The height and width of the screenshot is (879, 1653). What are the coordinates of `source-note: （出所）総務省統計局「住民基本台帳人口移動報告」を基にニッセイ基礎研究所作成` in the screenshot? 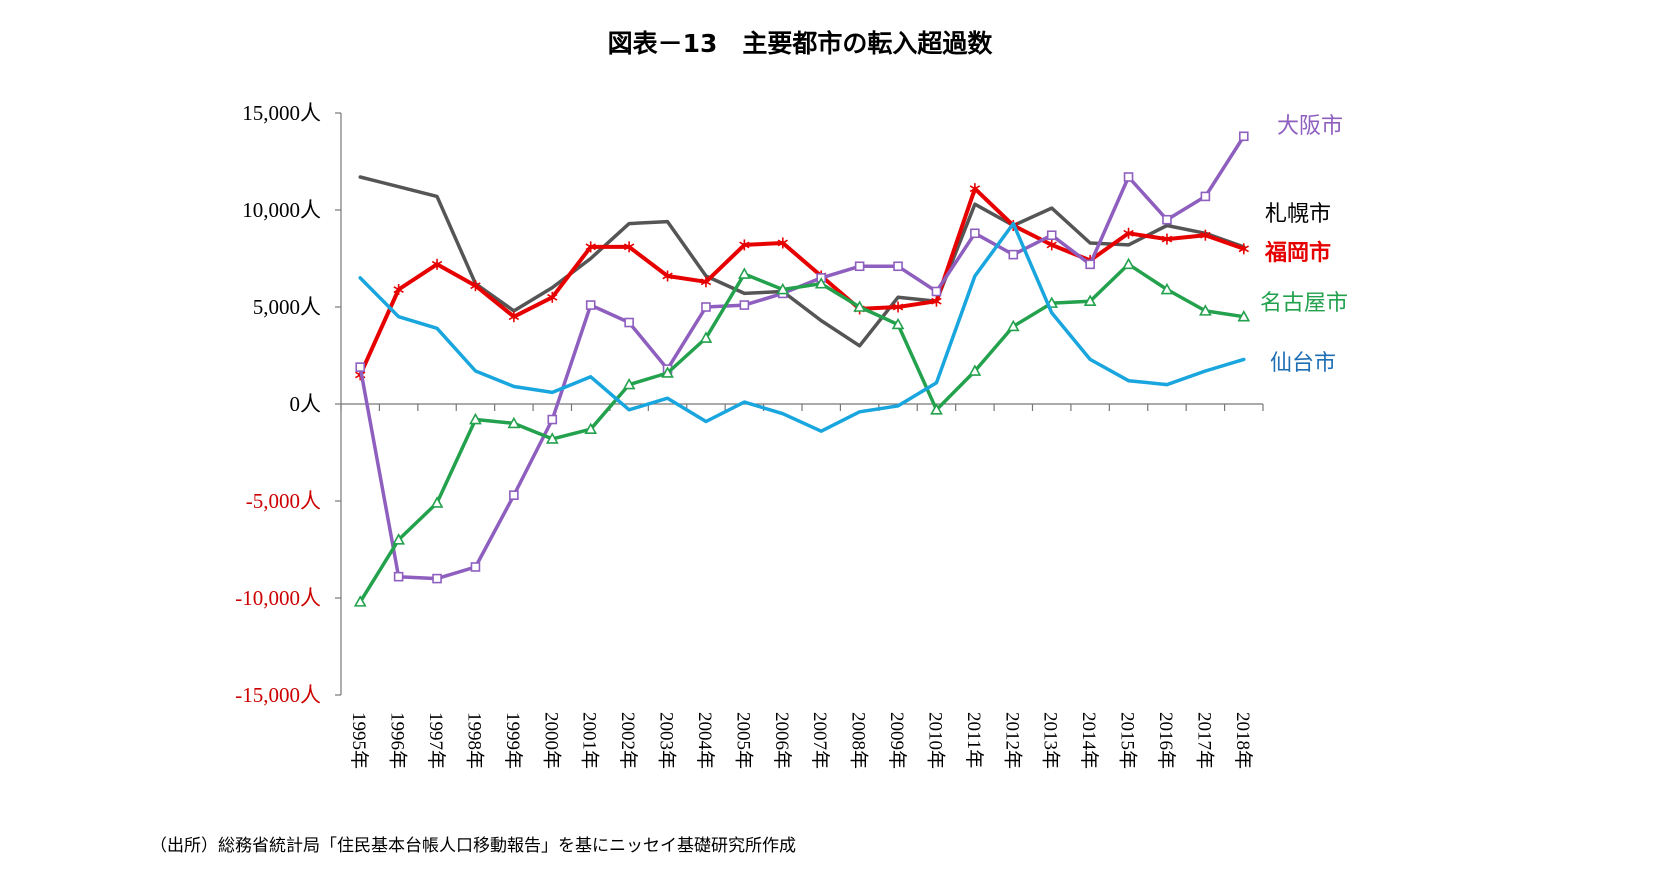 It's located at (473, 846).